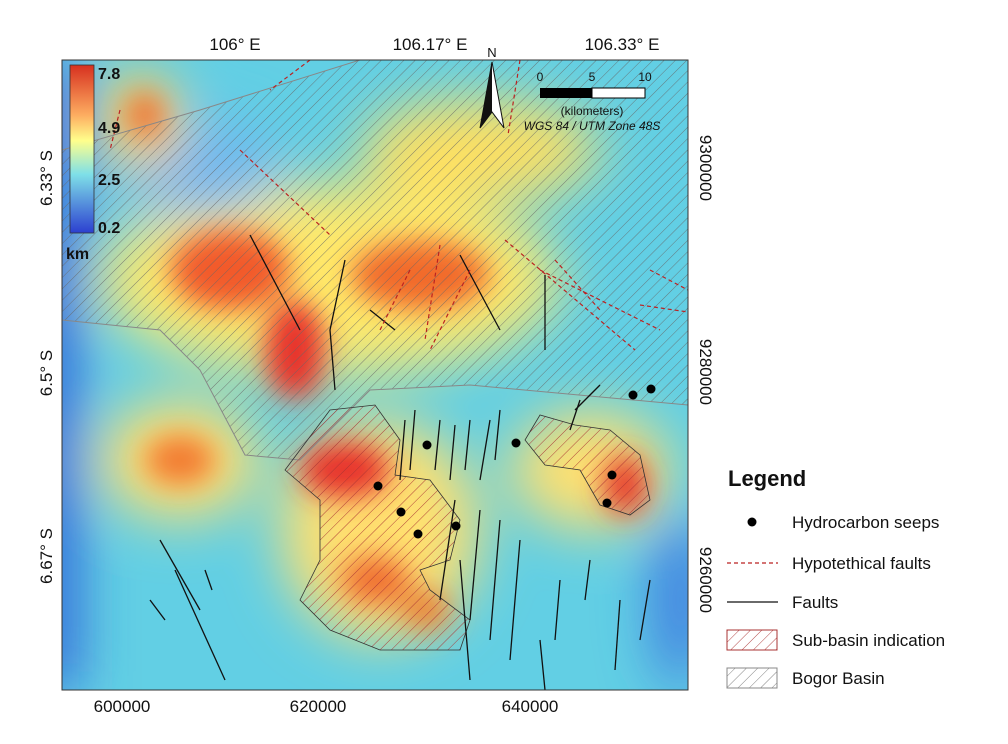 The image size is (1008, 744). What do you see at coordinates (622, 44) in the screenshot?
I see `top-tick: 106.33° E` at bounding box center [622, 44].